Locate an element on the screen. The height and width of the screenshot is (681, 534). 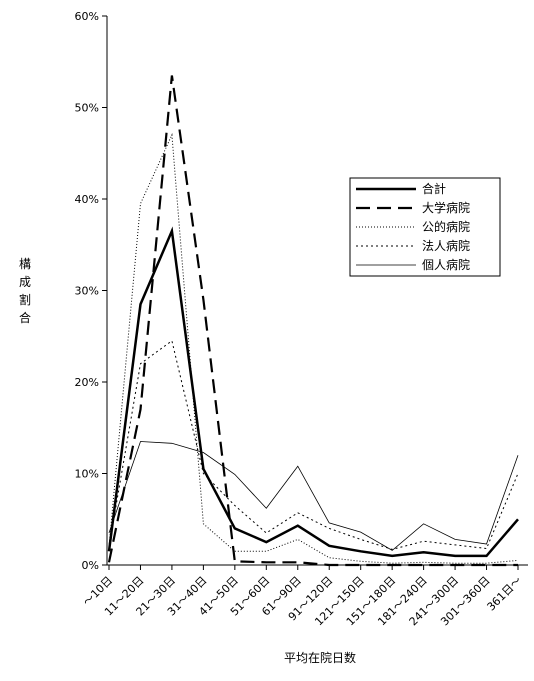
y-tick-label: 10% is located at coordinates (87, 474).